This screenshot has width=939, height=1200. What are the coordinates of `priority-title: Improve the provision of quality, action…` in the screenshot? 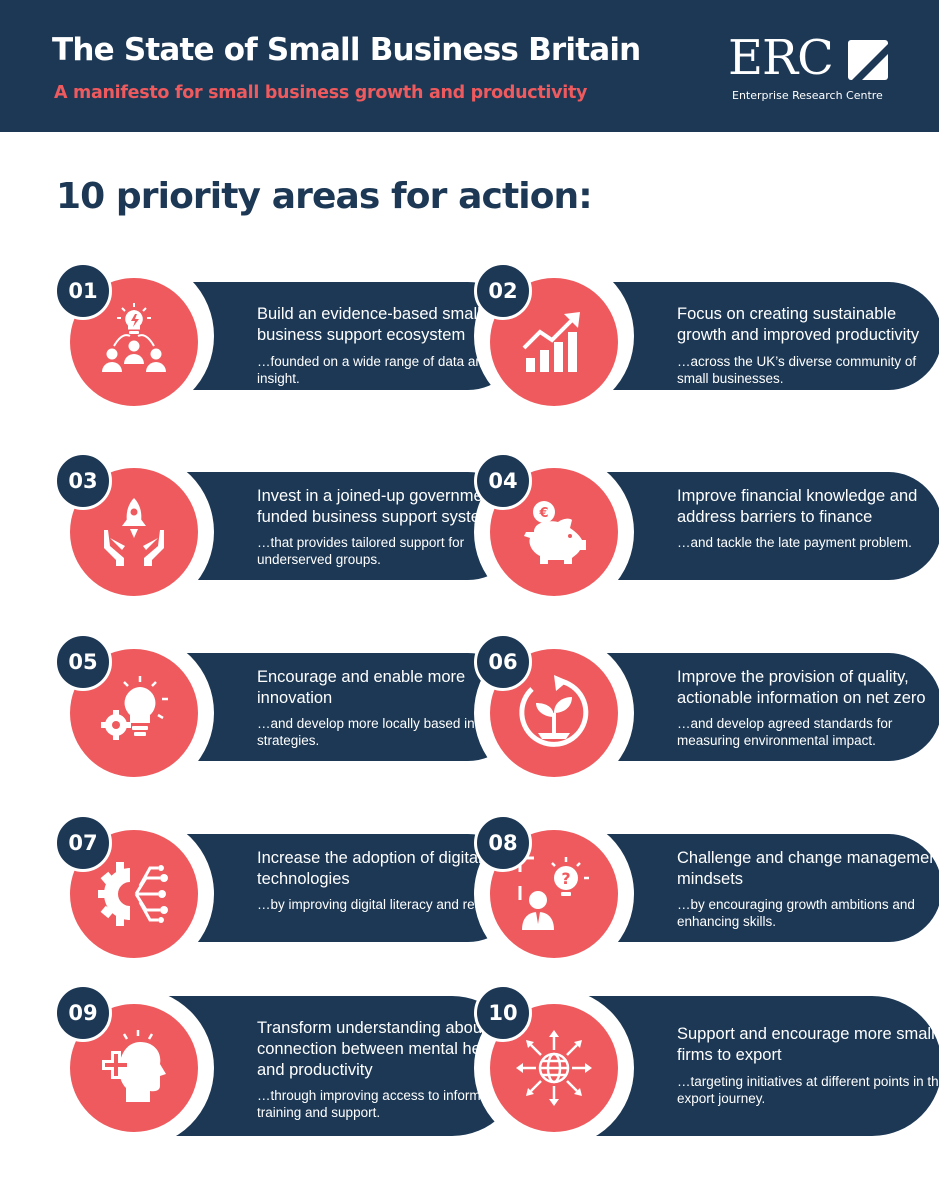 It's located at (801, 687).